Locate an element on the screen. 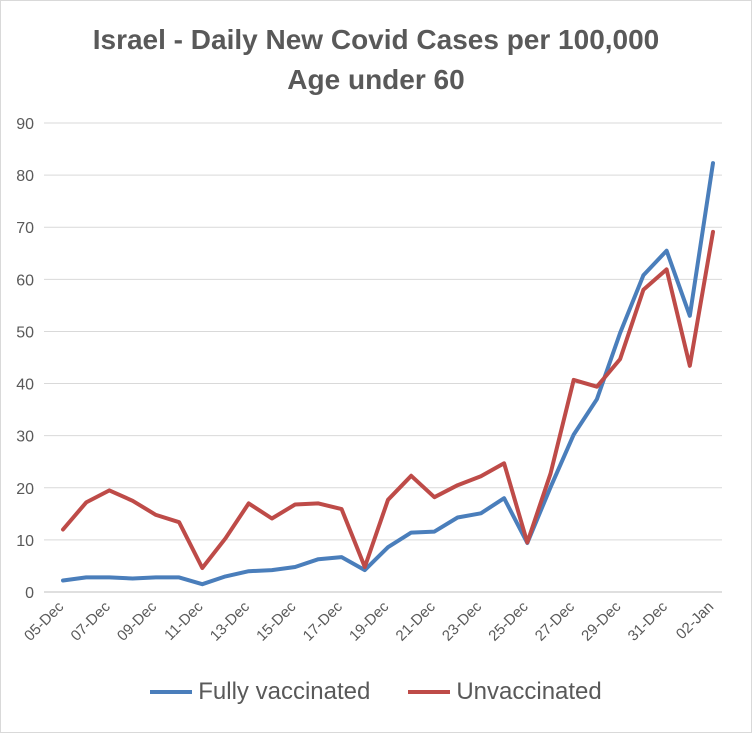 This screenshot has height=733, width=752. x-tick-label-05-dec: 05-Dec is located at coordinates (44, 621).